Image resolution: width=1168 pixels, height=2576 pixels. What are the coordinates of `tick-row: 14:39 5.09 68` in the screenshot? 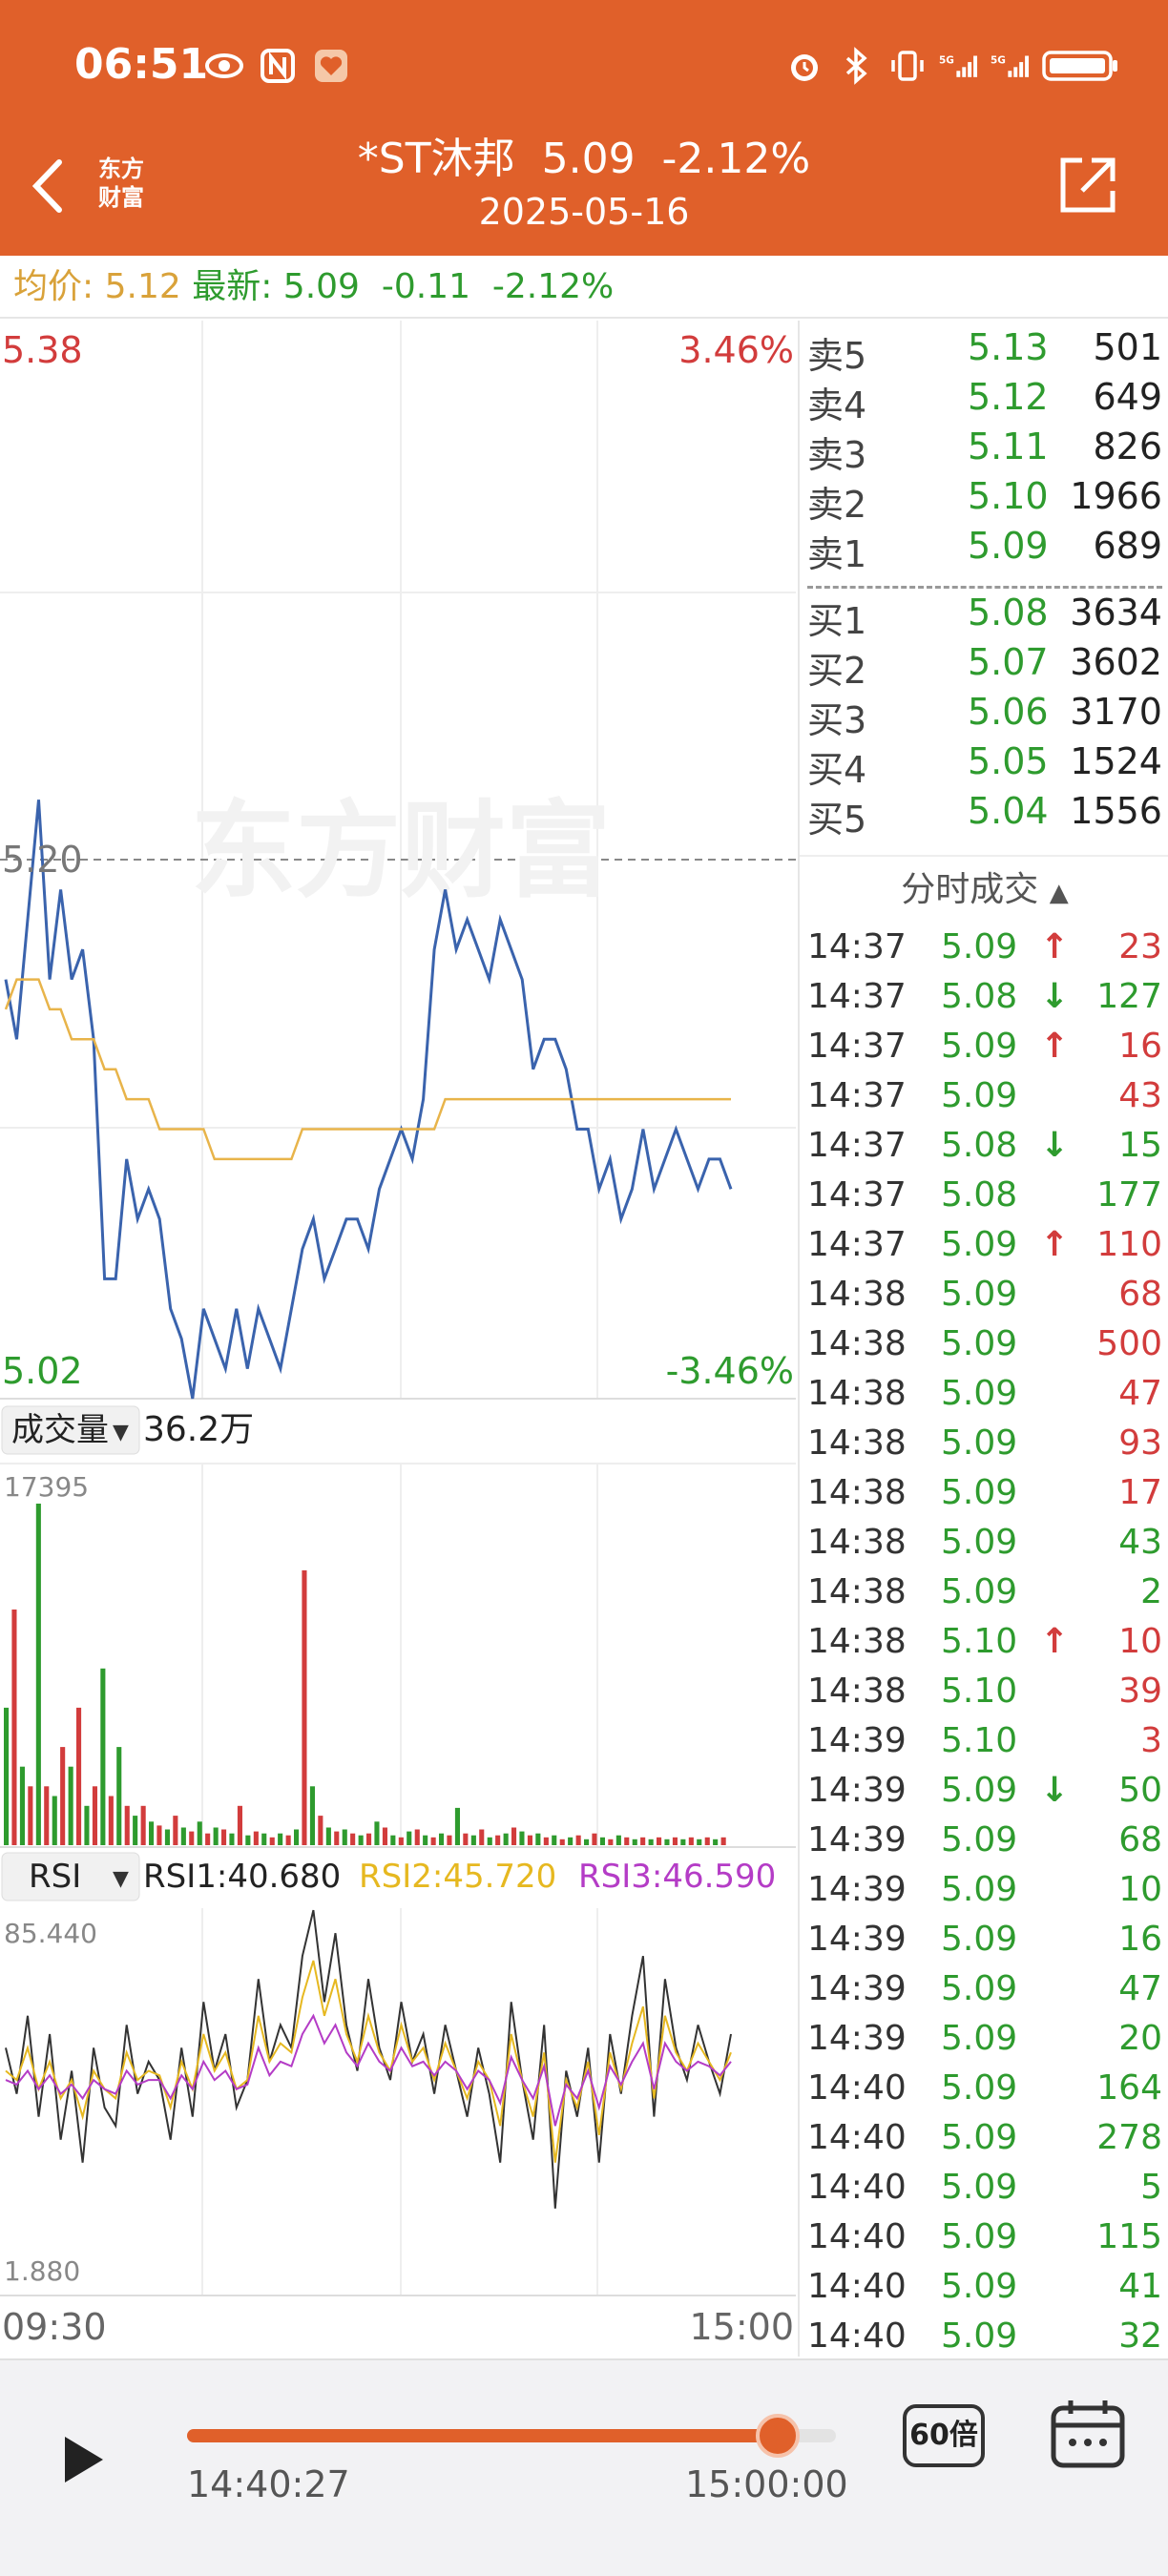 It's located at (984, 1845).